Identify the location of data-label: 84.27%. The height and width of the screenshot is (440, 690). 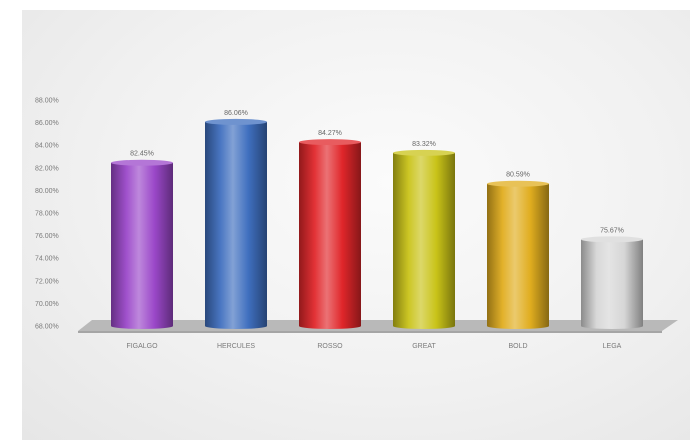
(330, 133).